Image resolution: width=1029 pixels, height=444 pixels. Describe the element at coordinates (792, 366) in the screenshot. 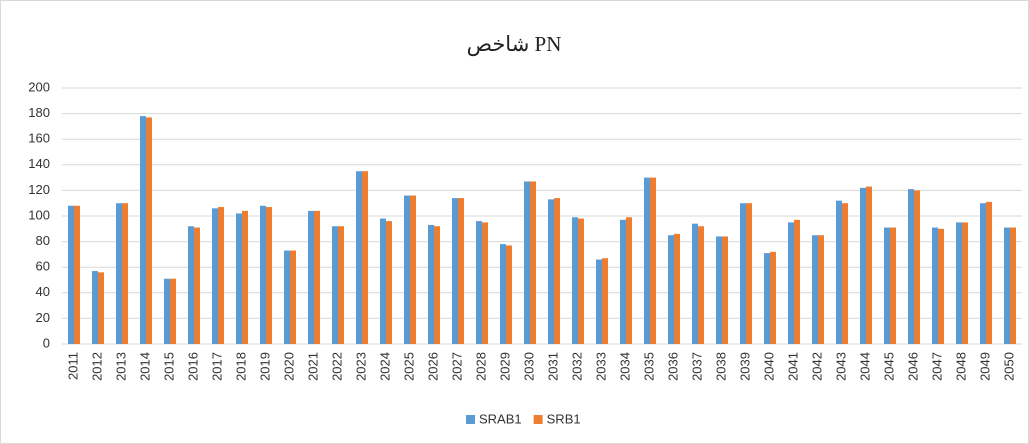

I see `x-tick-label: 2041` at that location.